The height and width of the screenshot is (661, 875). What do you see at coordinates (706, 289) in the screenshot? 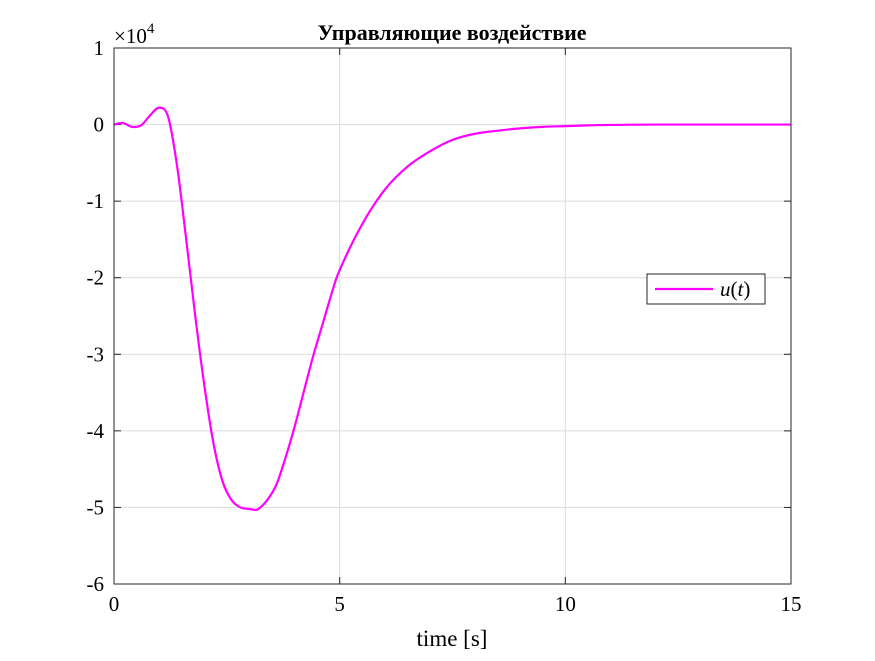
I see `legend: u(t)` at bounding box center [706, 289].